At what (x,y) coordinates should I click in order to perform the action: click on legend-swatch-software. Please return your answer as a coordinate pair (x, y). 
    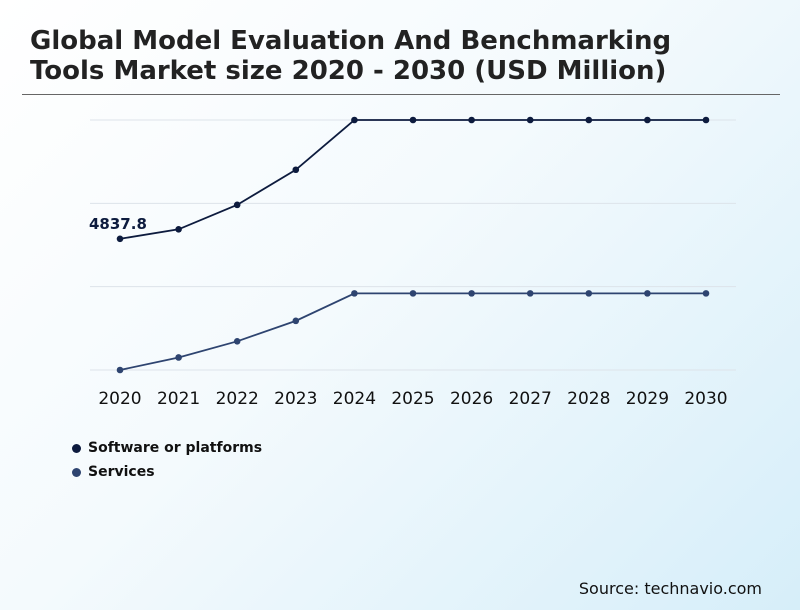
    Looking at the image, I should click on (76, 448).